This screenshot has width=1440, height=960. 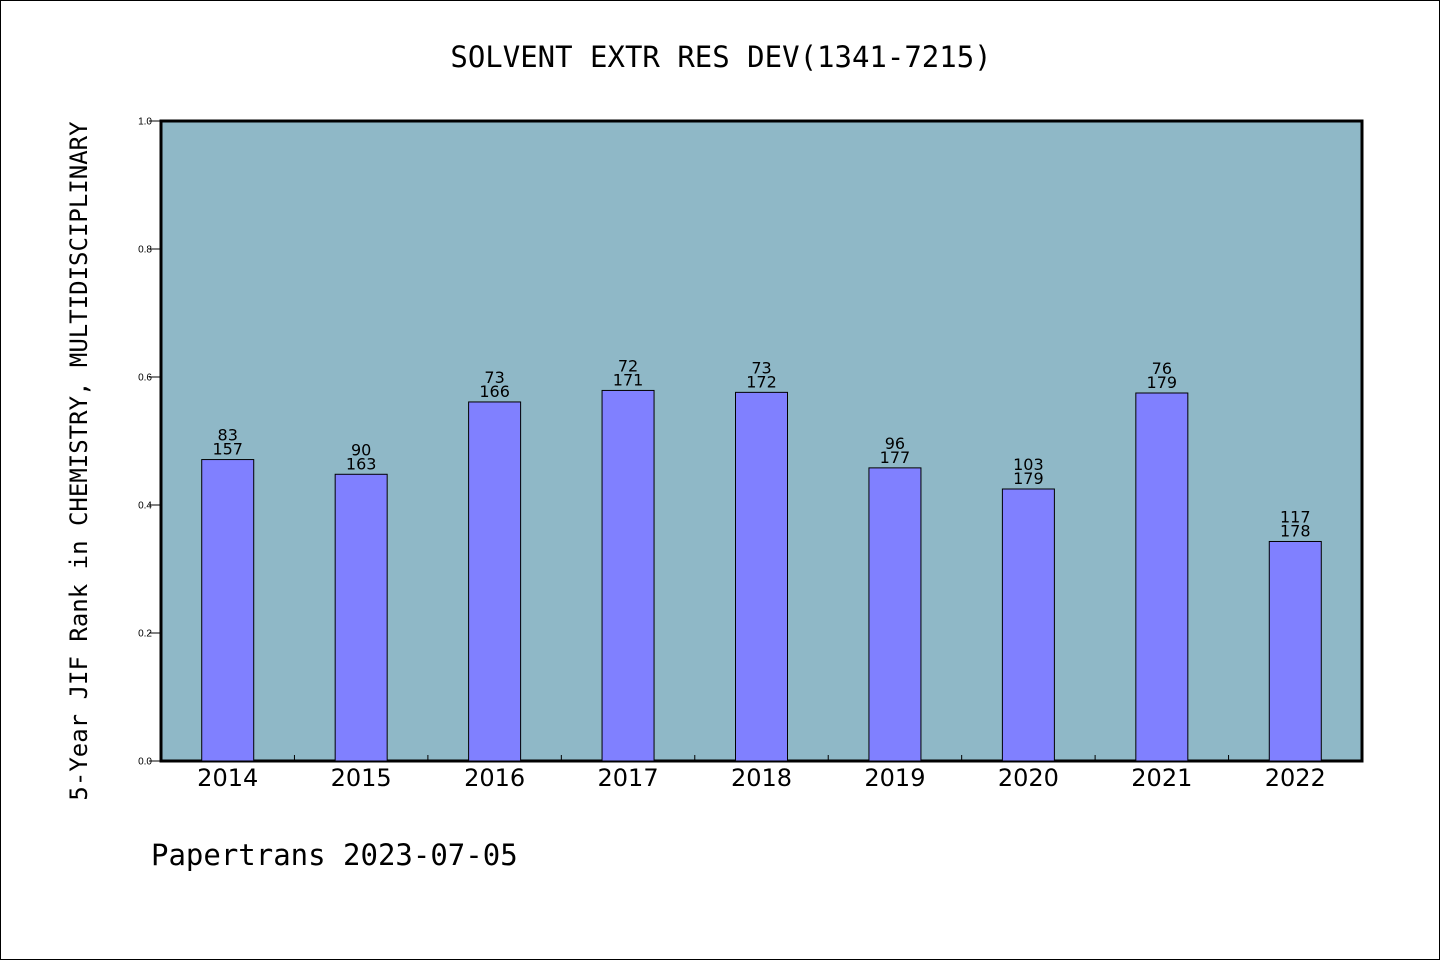 What do you see at coordinates (145, 378) in the screenshot?
I see `y-tick-label: 0.6` at bounding box center [145, 378].